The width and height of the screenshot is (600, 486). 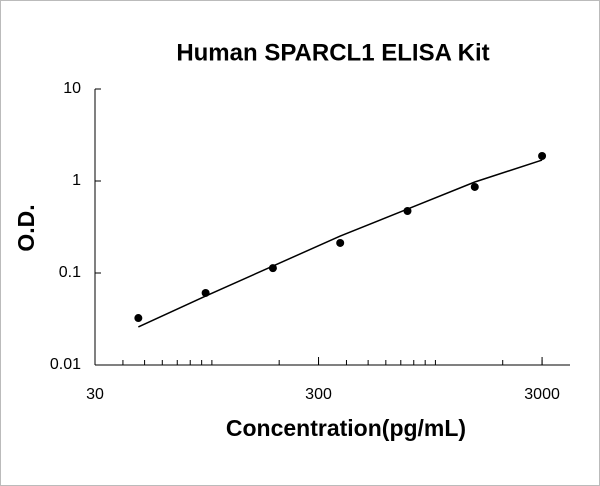 What do you see at coordinates (332, 52) in the screenshot?
I see `chart-title: Human SPARCL1 ELISA Kit` at bounding box center [332, 52].